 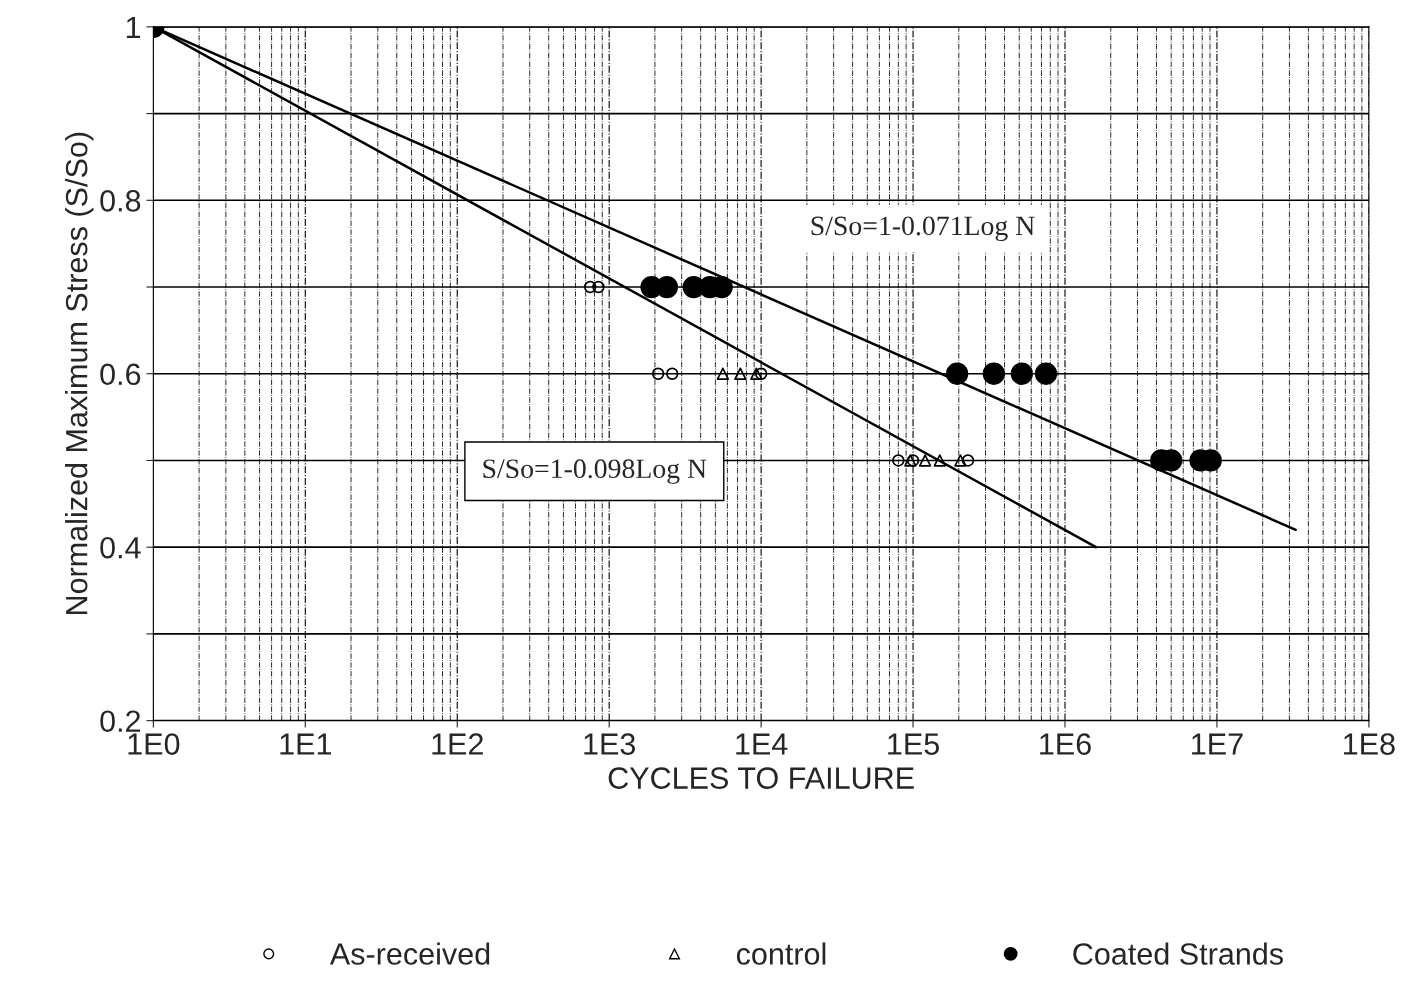 I want to click on x-tick-label: 1E5, so click(x=913, y=744).